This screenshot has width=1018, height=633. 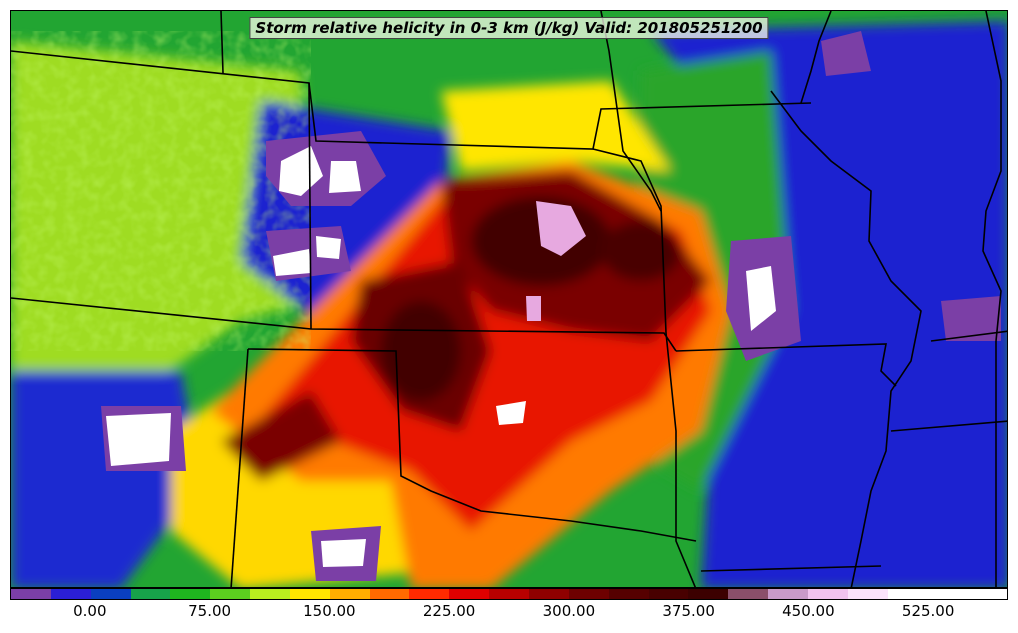 I want to click on colorbar-tick-label: 75.00, so click(x=210, y=611).